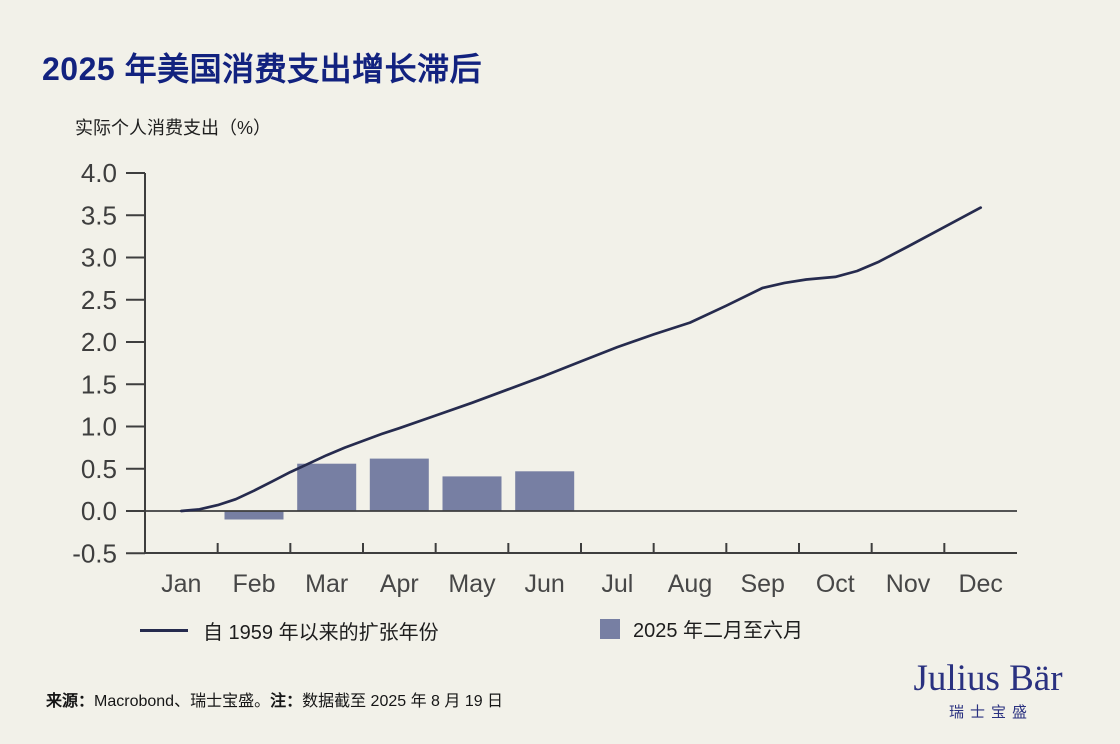  I want to click on x-tick-label-Jul: Jul, so click(617, 584).